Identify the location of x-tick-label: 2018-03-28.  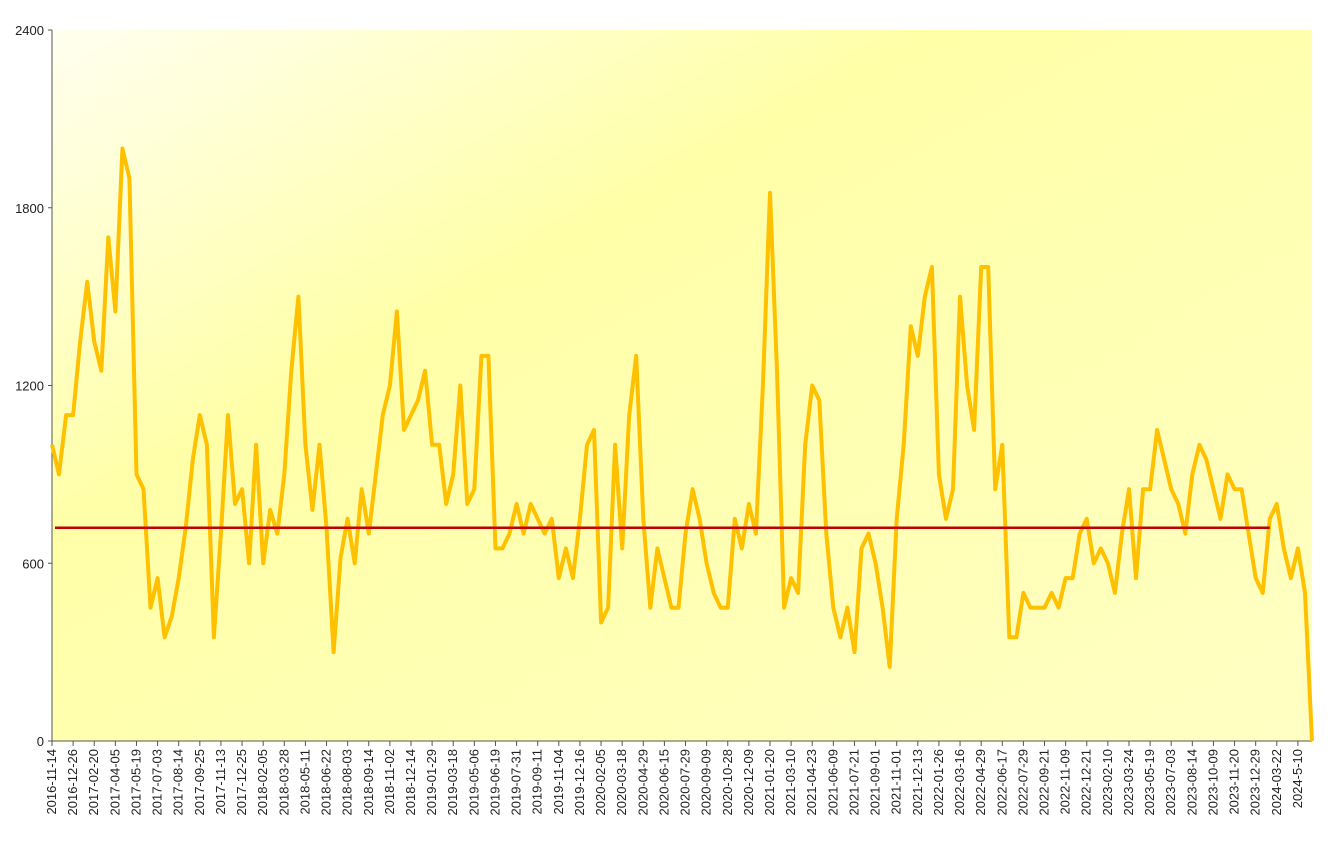
(283, 782).